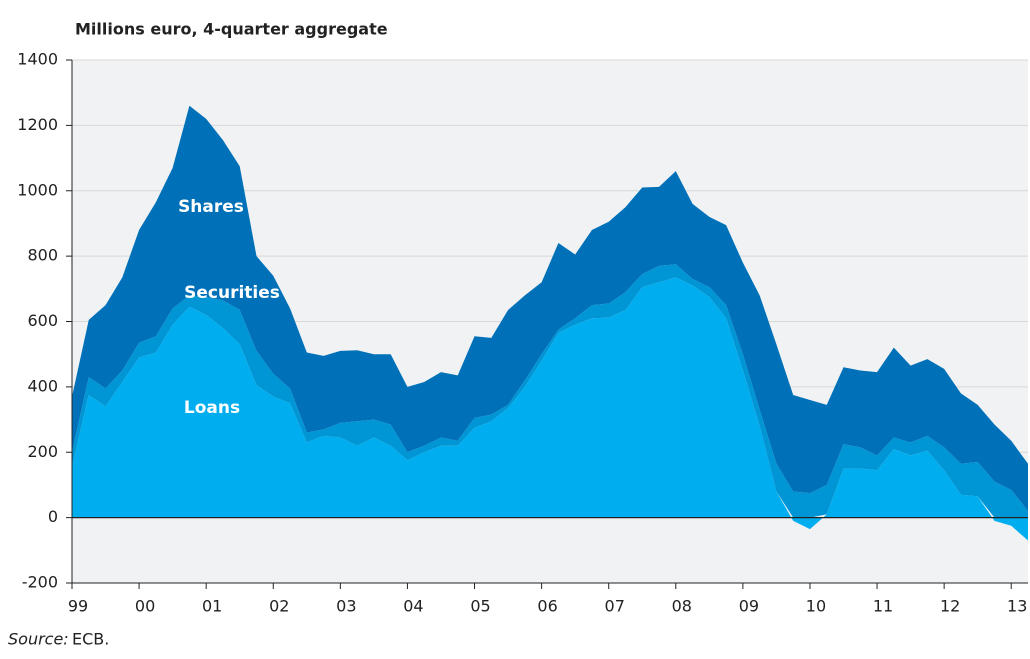  What do you see at coordinates (37, 124) in the screenshot?
I see `y-tick-label: 1200` at bounding box center [37, 124].